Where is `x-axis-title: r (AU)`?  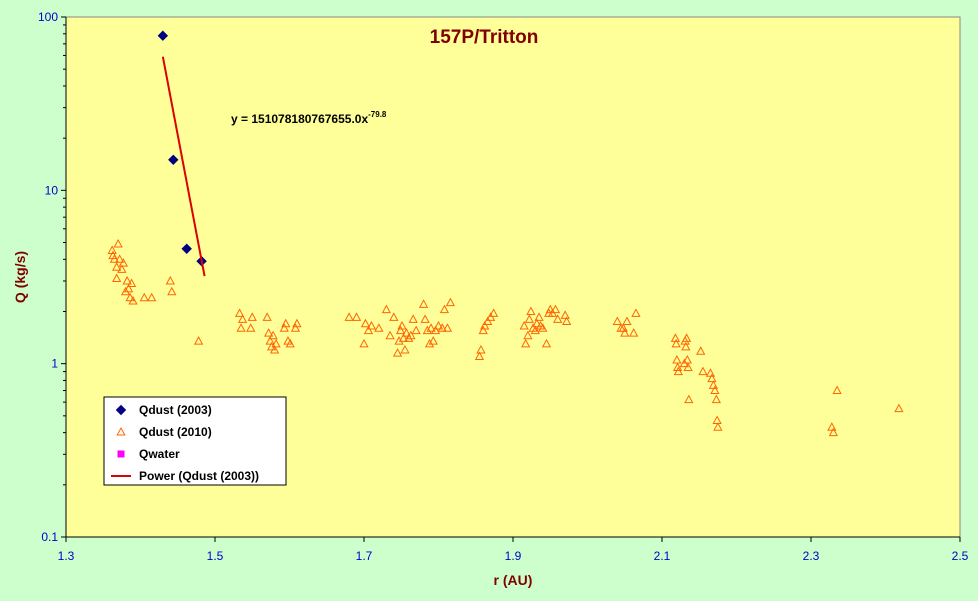 x-axis-title: r (AU) is located at coordinates (513, 580).